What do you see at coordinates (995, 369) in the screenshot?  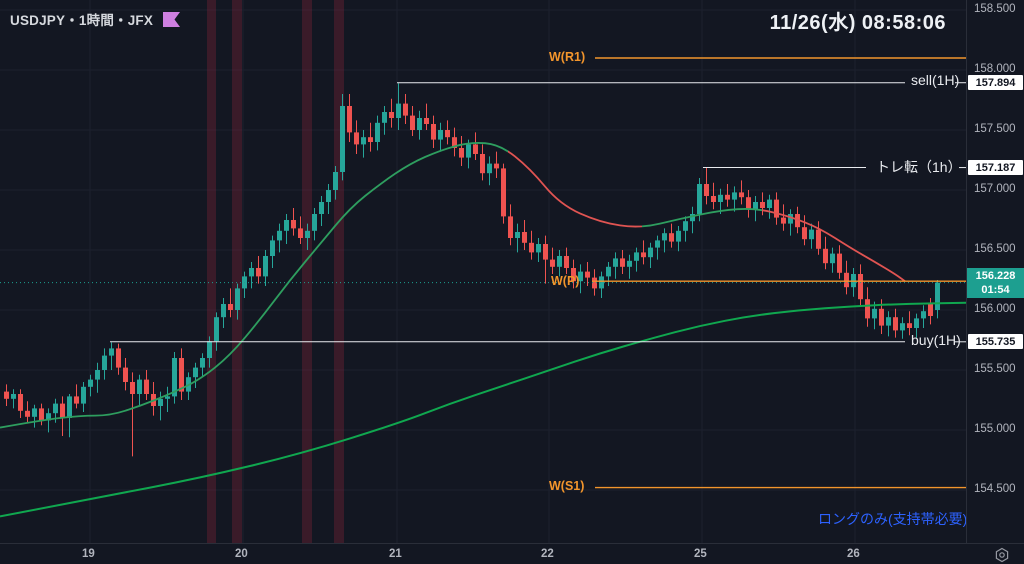 I see `price-tick-label: 155.500` at bounding box center [995, 369].